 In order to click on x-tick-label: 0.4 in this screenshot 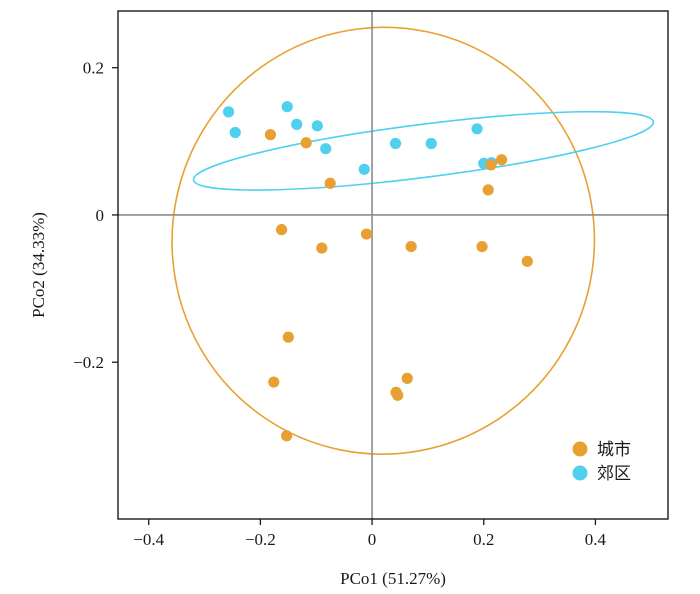, I will do `click(596, 539)`.